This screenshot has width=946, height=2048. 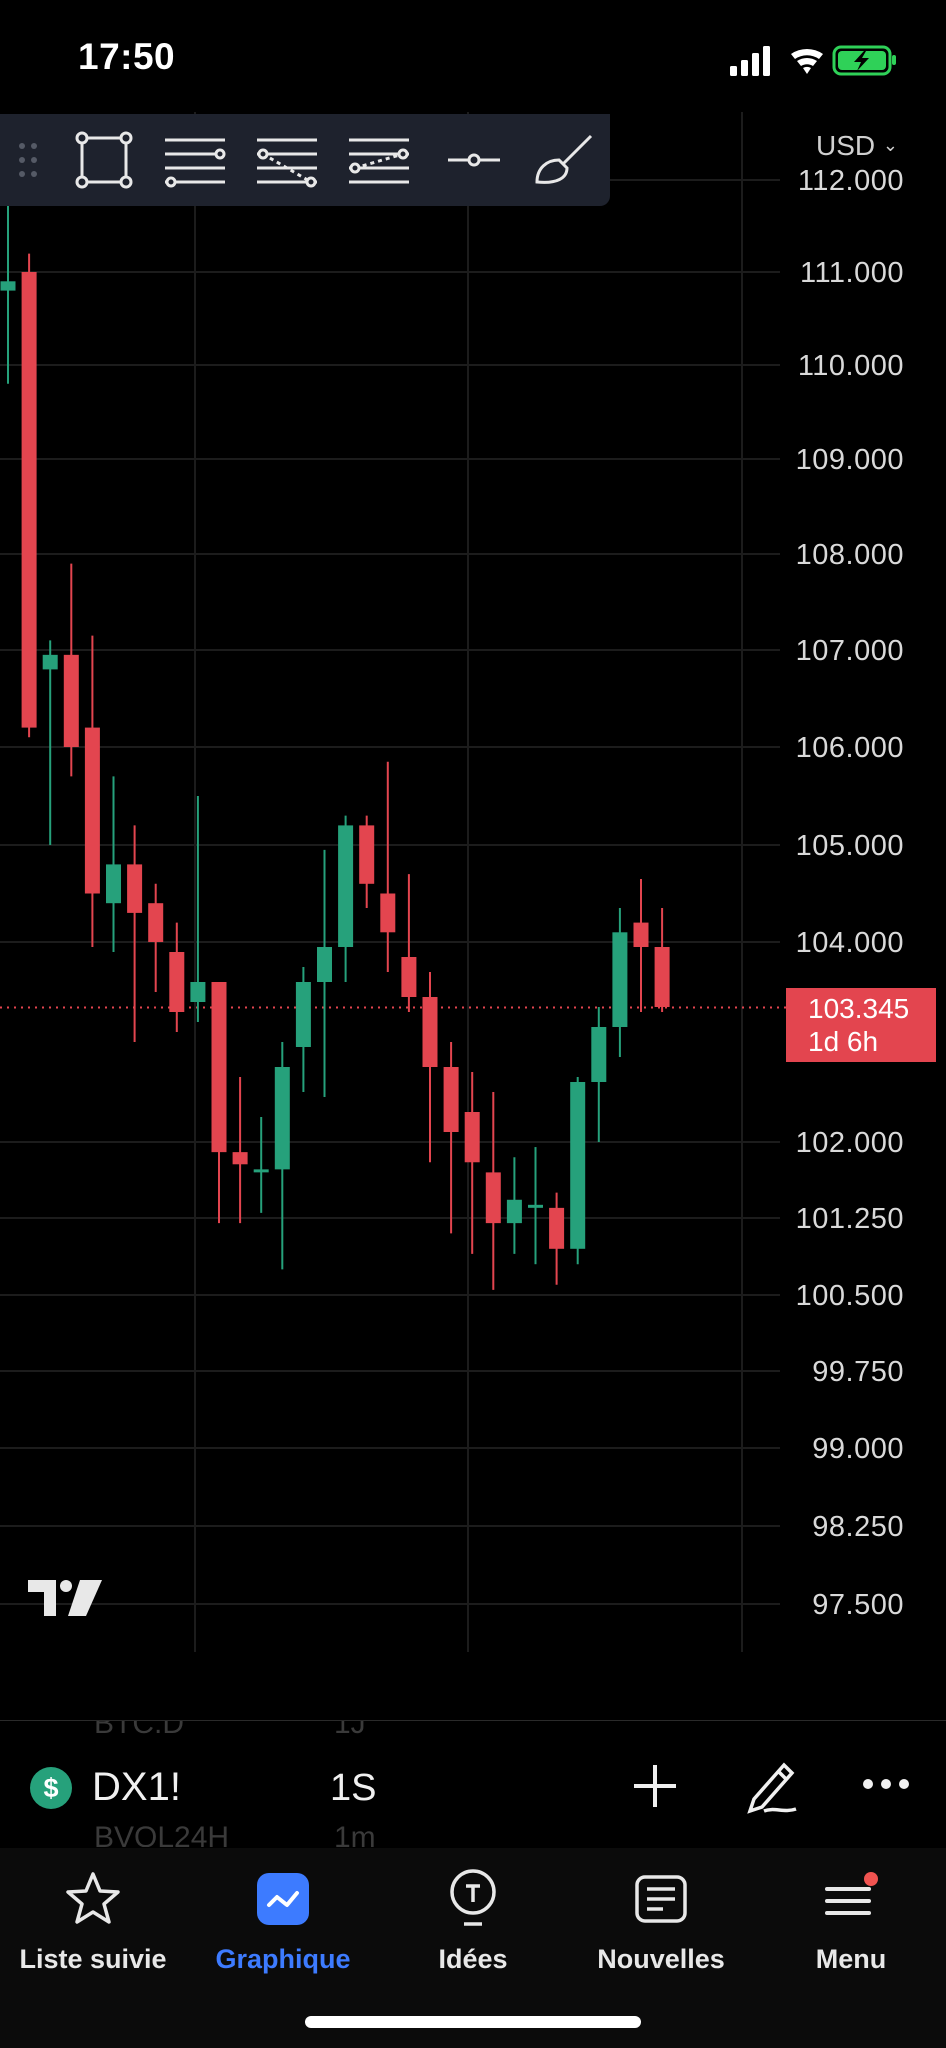 What do you see at coordinates (850, 651) in the screenshot?
I see `price-axis-label: 107.000` at bounding box center [850, 651].